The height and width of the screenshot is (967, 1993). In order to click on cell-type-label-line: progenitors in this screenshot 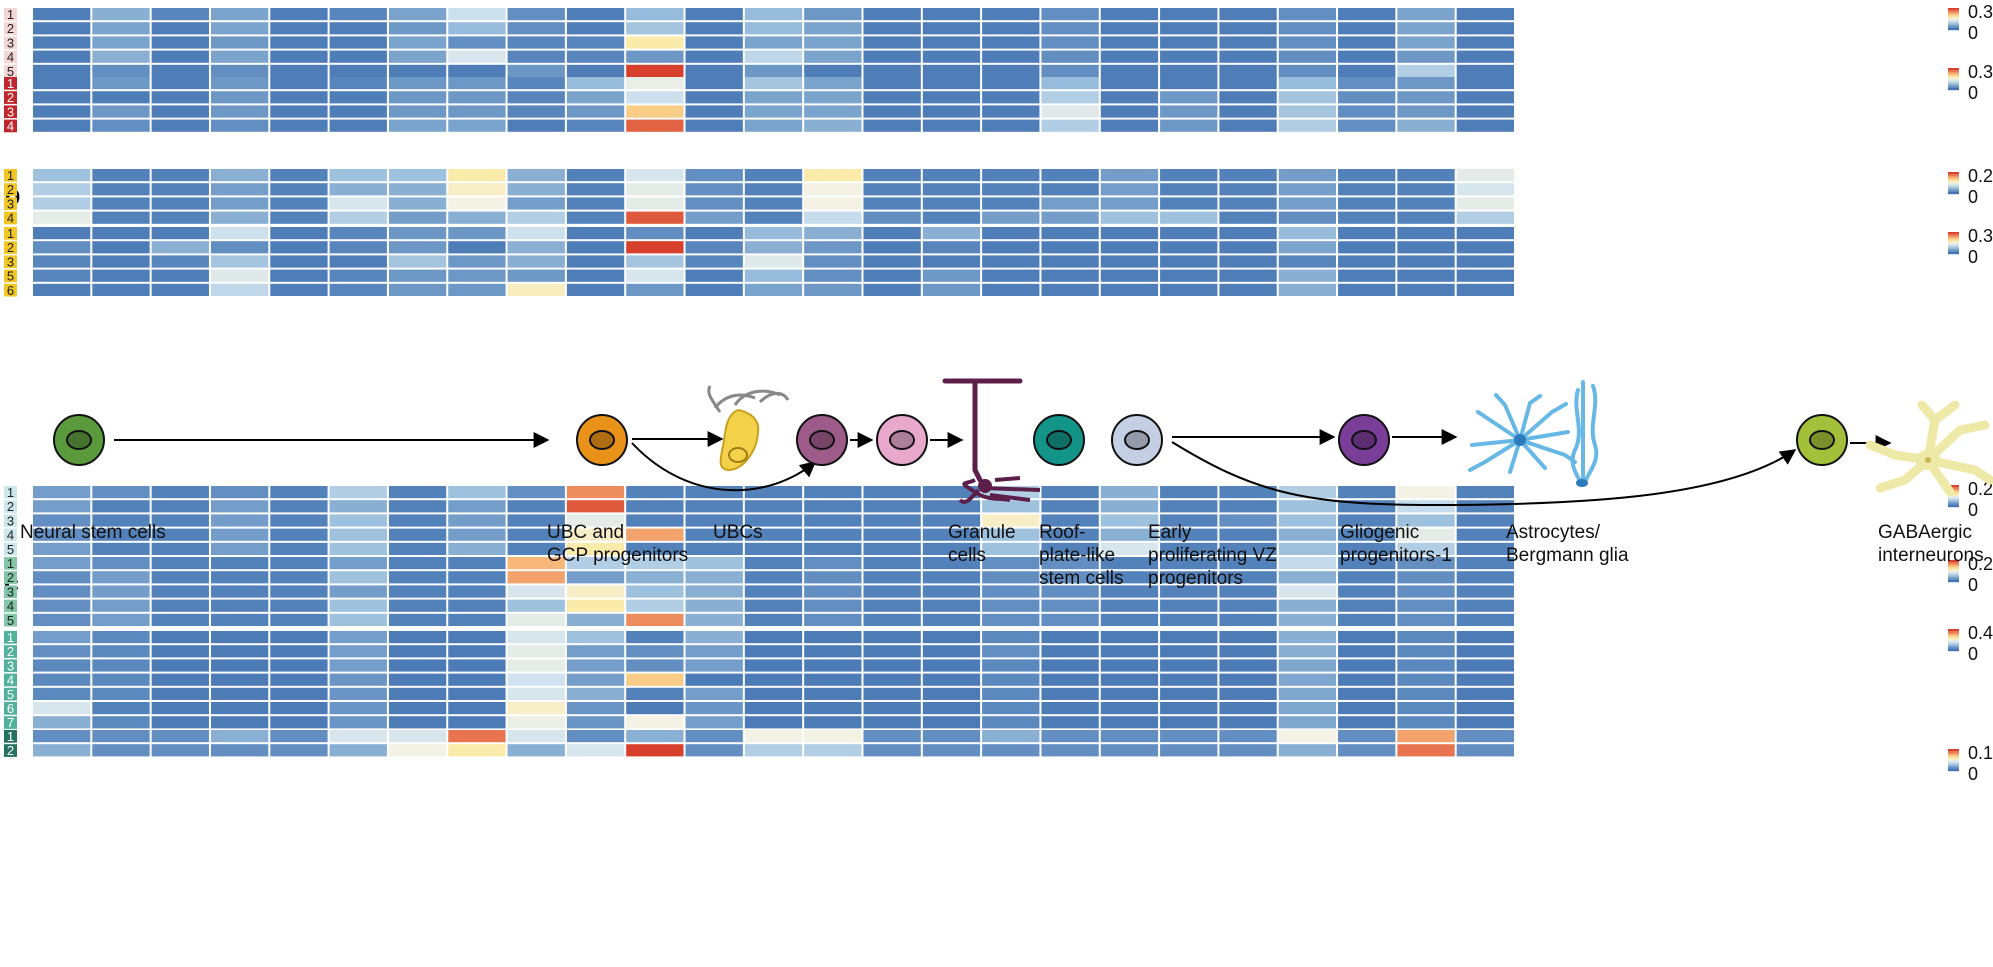, I will do `click(1195, 578)`.